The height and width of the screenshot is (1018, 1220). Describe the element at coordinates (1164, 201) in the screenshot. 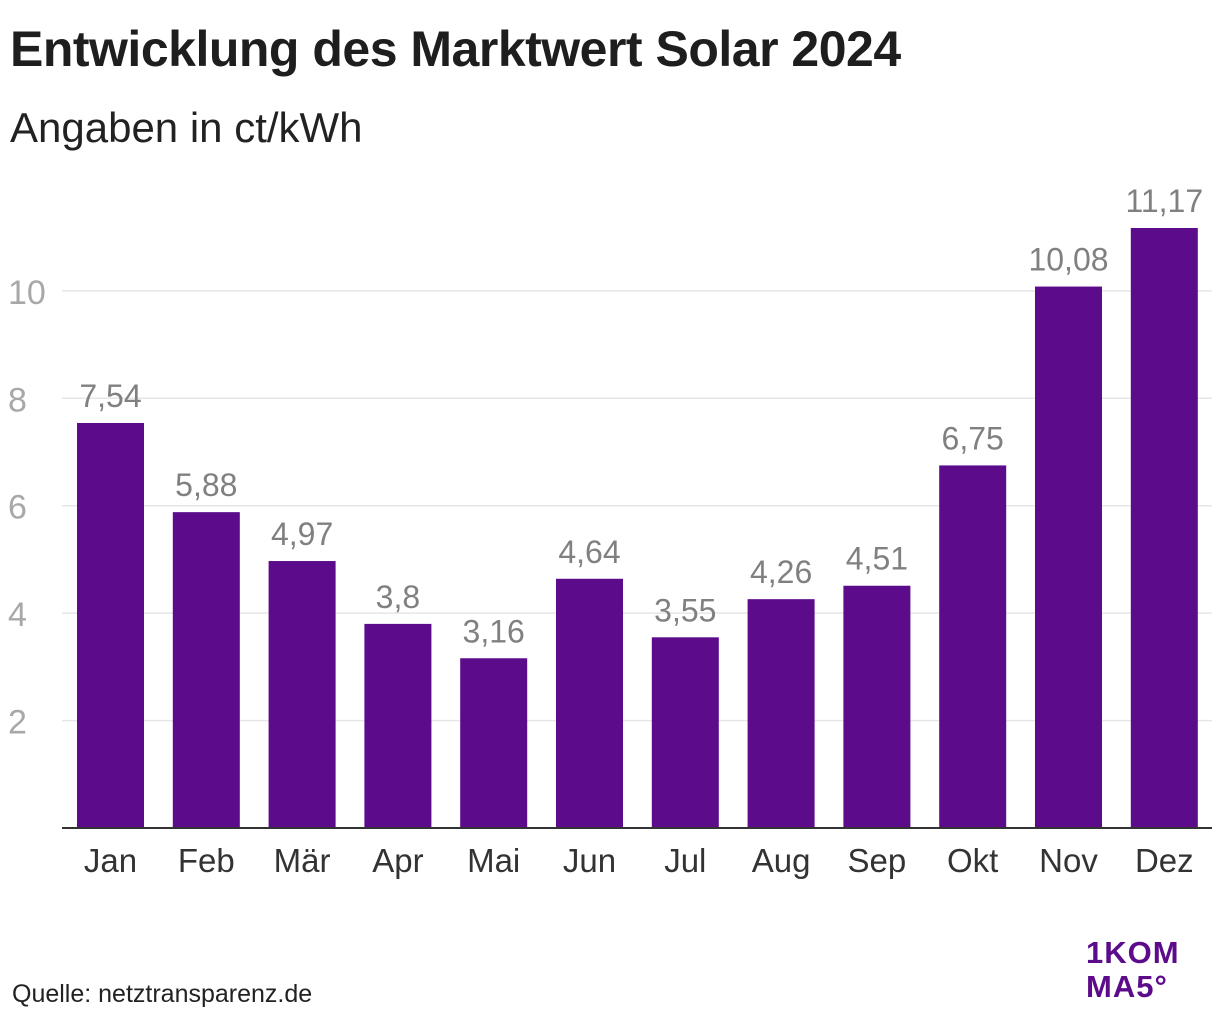

I see `bar-value-label: 11,17` at that location.